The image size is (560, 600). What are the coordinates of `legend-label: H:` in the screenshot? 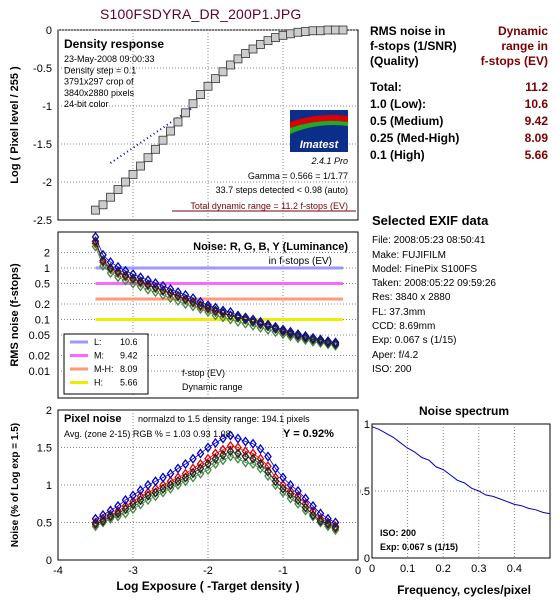 It's located at (98, 383).